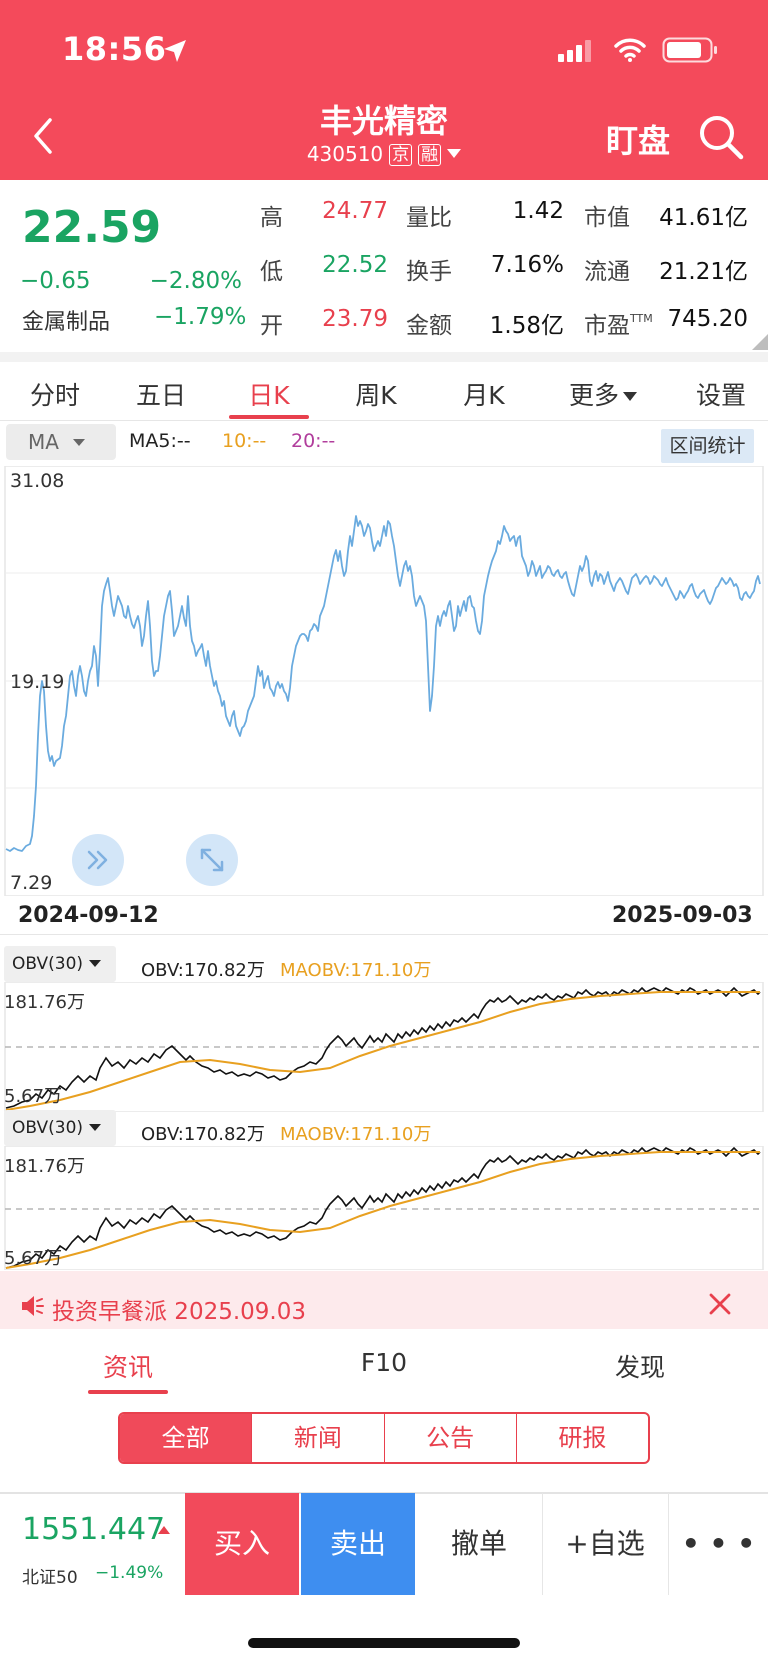 The height and width of the screenshot is (1663, 768). Describe the element at coordinates (44, 1002) in the screenshot. I see `obv-axis-max: 181.76万` at that location.